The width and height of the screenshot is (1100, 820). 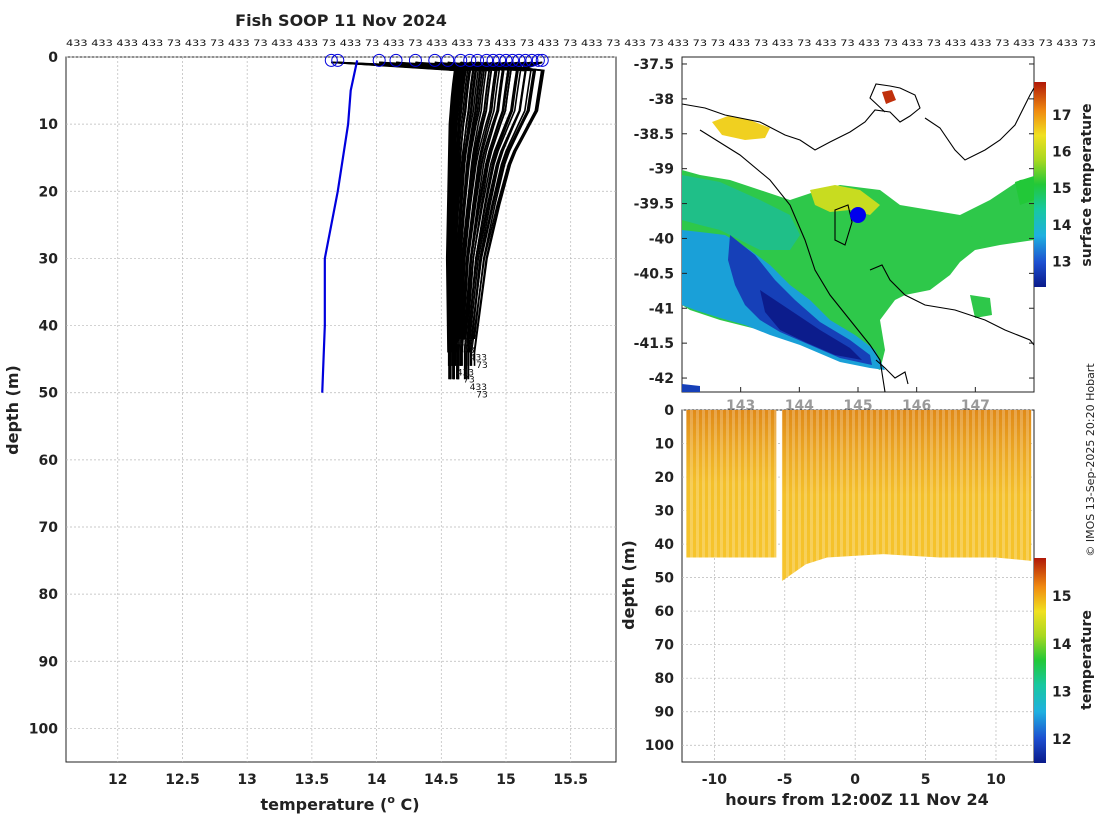 What do you see at coordinates (665, 445) in the screenshot?
I see `section-y-tick-label: 10` at bounding box center [665, 445].